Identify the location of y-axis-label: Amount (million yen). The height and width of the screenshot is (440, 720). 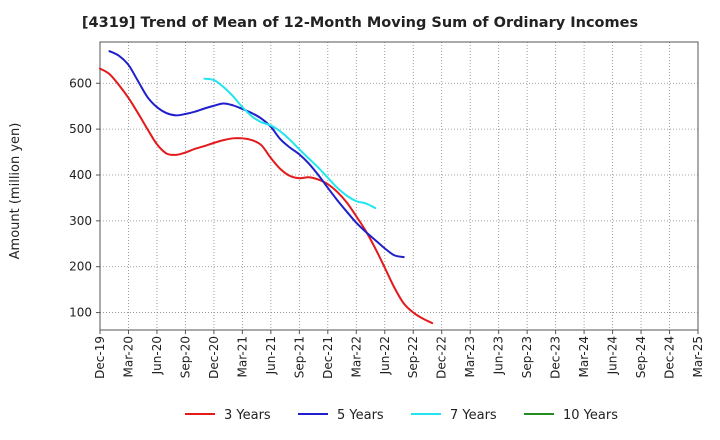
(15, 191).